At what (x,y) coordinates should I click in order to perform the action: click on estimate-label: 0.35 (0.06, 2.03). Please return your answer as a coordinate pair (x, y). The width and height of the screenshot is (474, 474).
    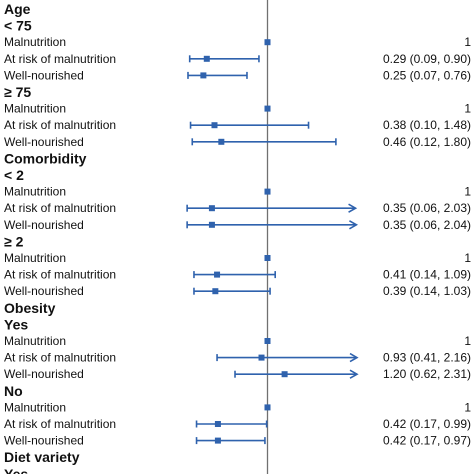
    Looking at the image, I should click on (427, 208).